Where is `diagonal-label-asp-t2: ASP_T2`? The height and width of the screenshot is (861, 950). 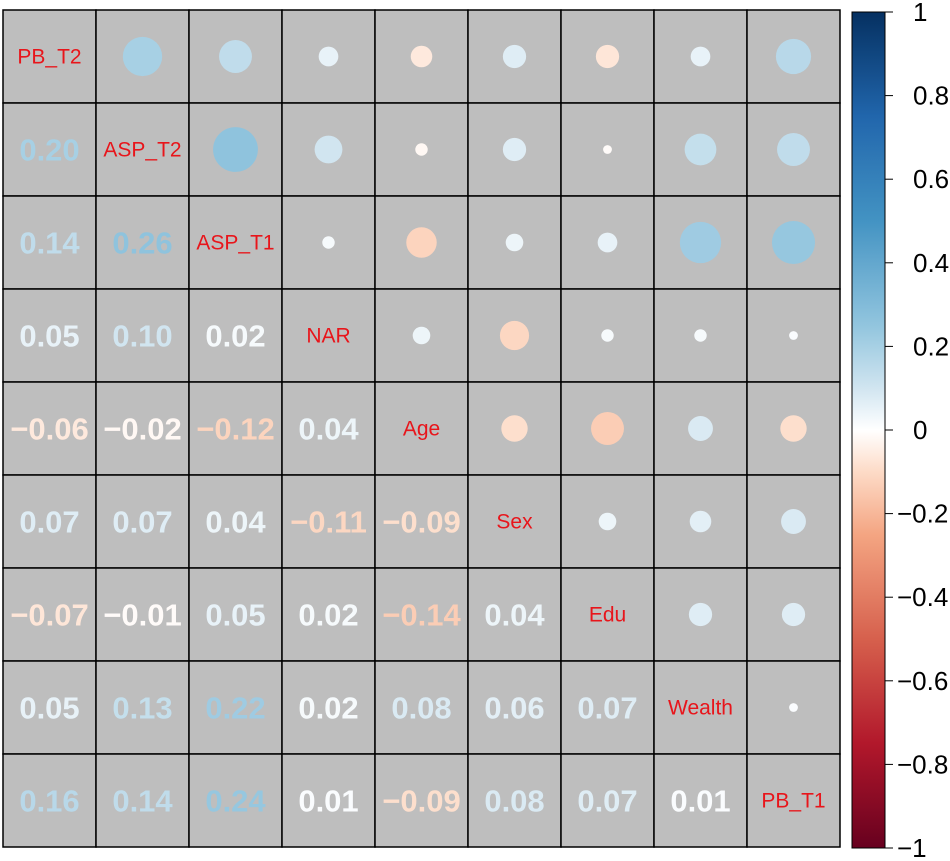
diagonal-label-asp-t2: ASP_T2 is located at coordinates (142, 150).